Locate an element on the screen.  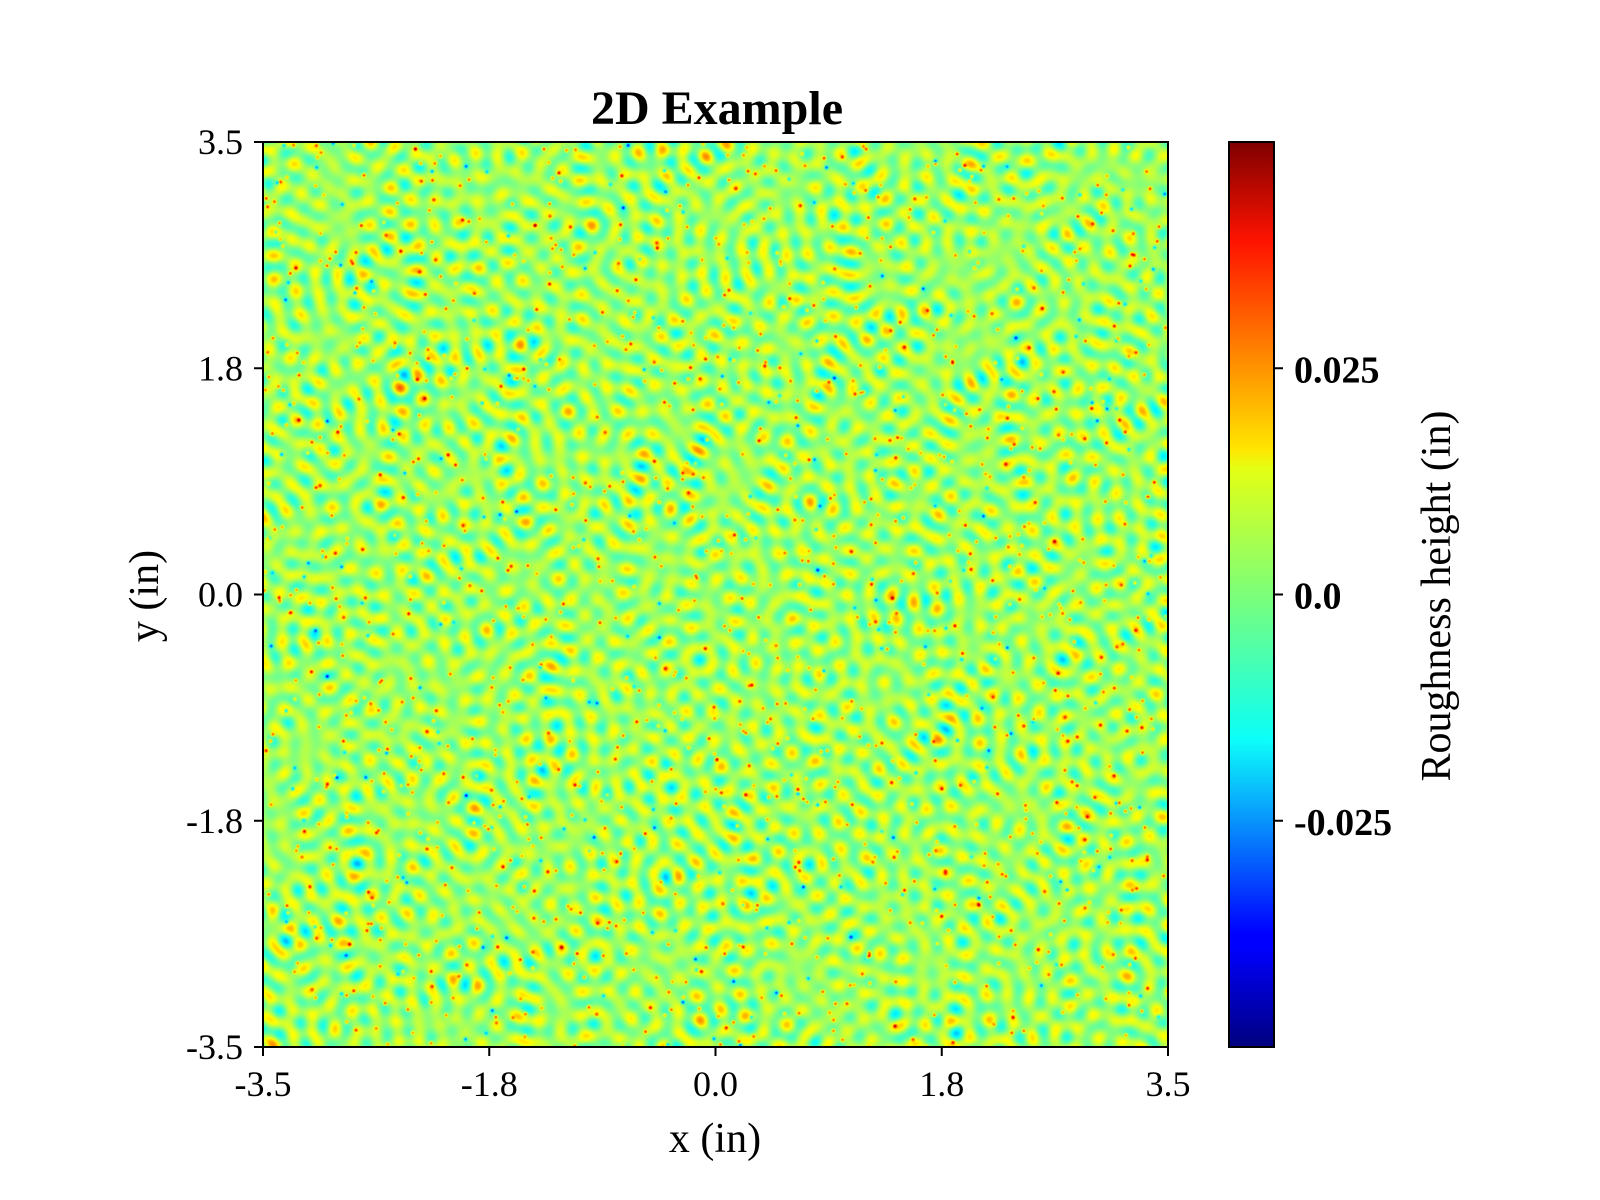
y-axis-label: y (in) is located at coordinates (145, 596).